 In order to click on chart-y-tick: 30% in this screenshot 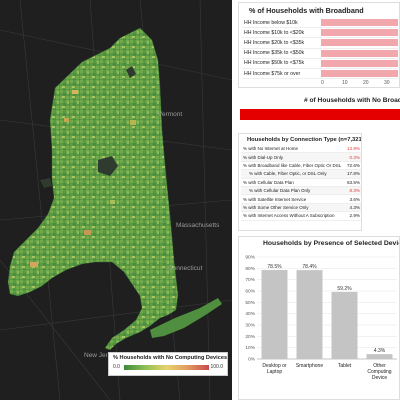, I will do `click(250, 326)`.